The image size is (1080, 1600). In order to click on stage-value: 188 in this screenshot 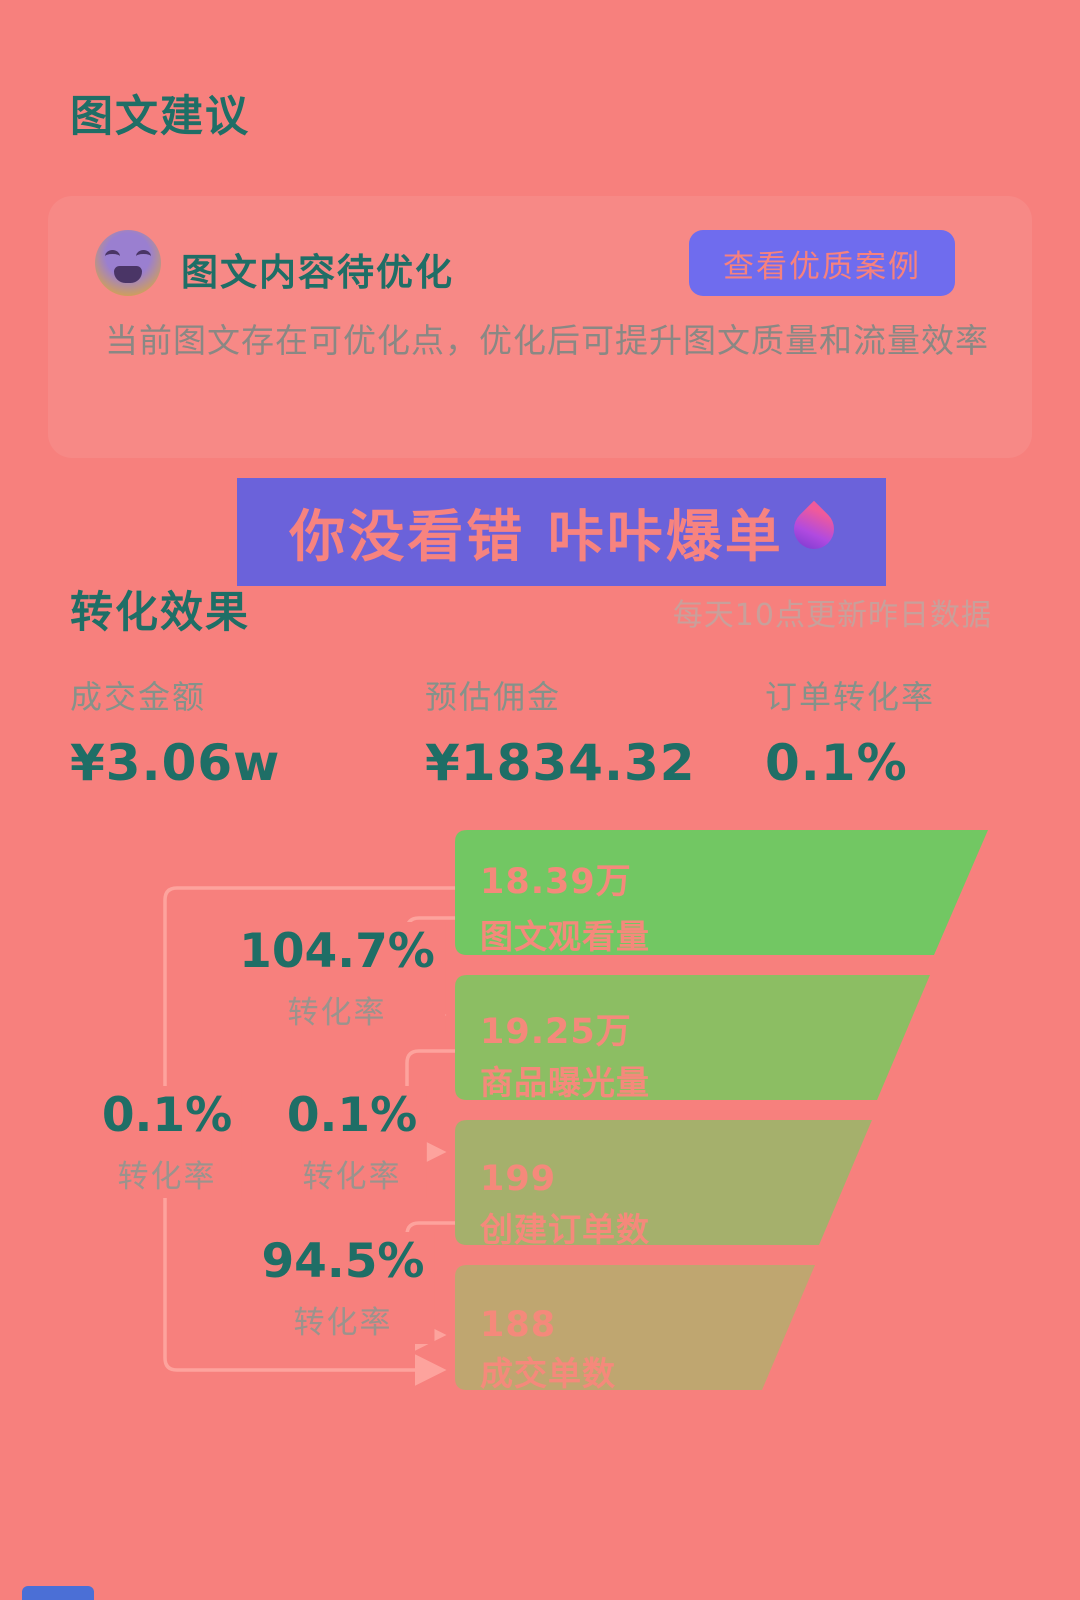, I will do `click(518, 1325)`.